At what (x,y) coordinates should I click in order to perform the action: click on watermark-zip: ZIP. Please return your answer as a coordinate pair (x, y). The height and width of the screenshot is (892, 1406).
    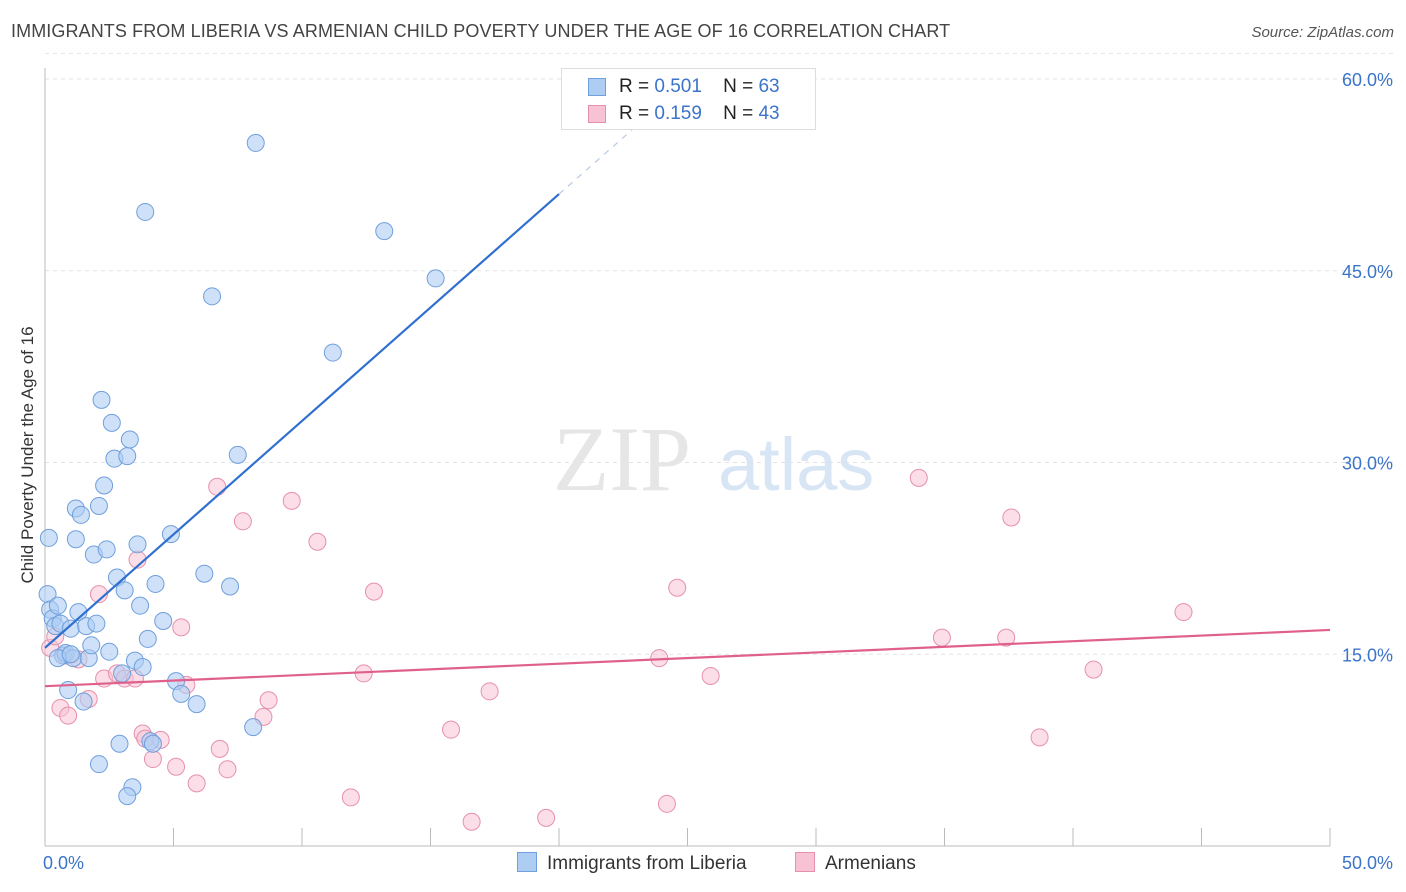
    Looking at the image, I should click on (622, 459).